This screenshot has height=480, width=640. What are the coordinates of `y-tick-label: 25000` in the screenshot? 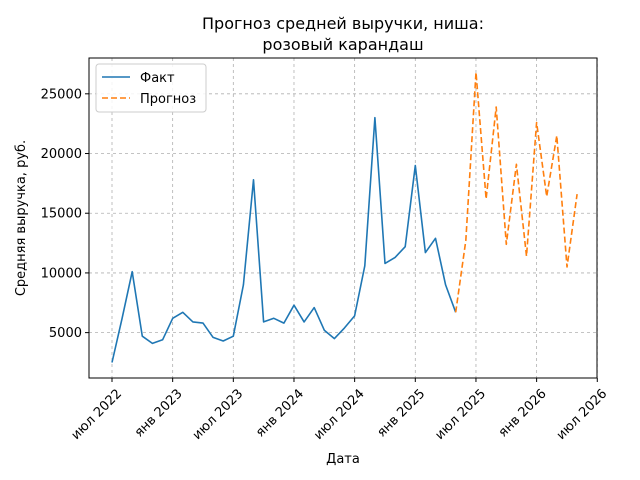 It's located at (61, 94).